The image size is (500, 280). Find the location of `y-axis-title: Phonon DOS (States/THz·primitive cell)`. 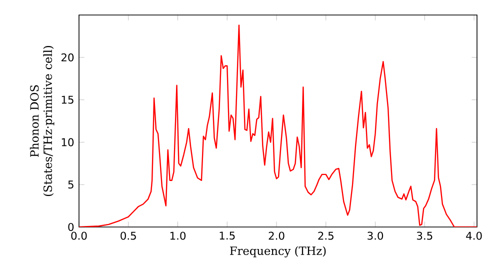

y-axis-title: Phonon DOS (States/THz·primitive cell) is located at coordinates (42, 121).